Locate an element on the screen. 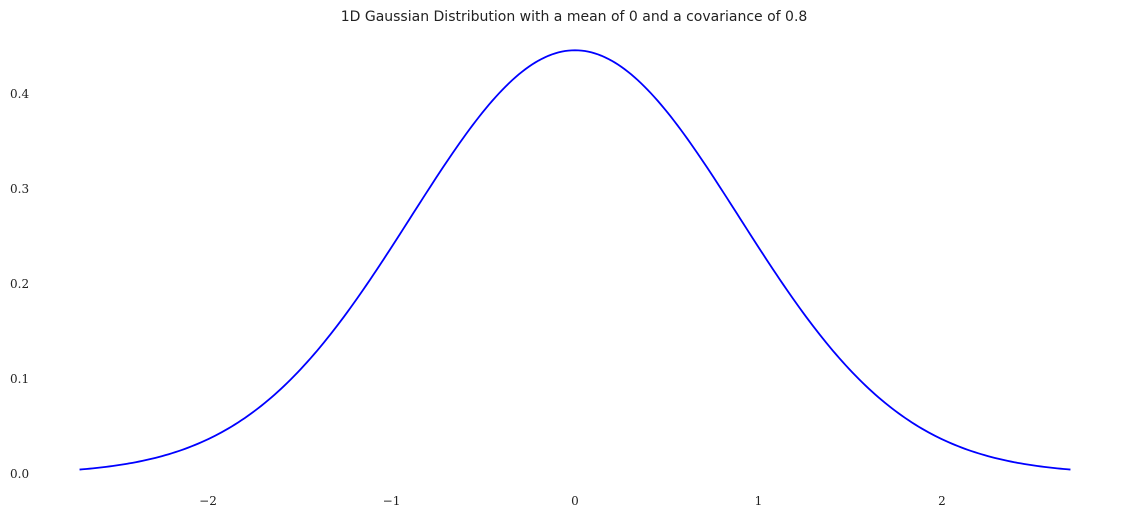  y-tick-label: 0.4 is located at coordinates (19, 94).